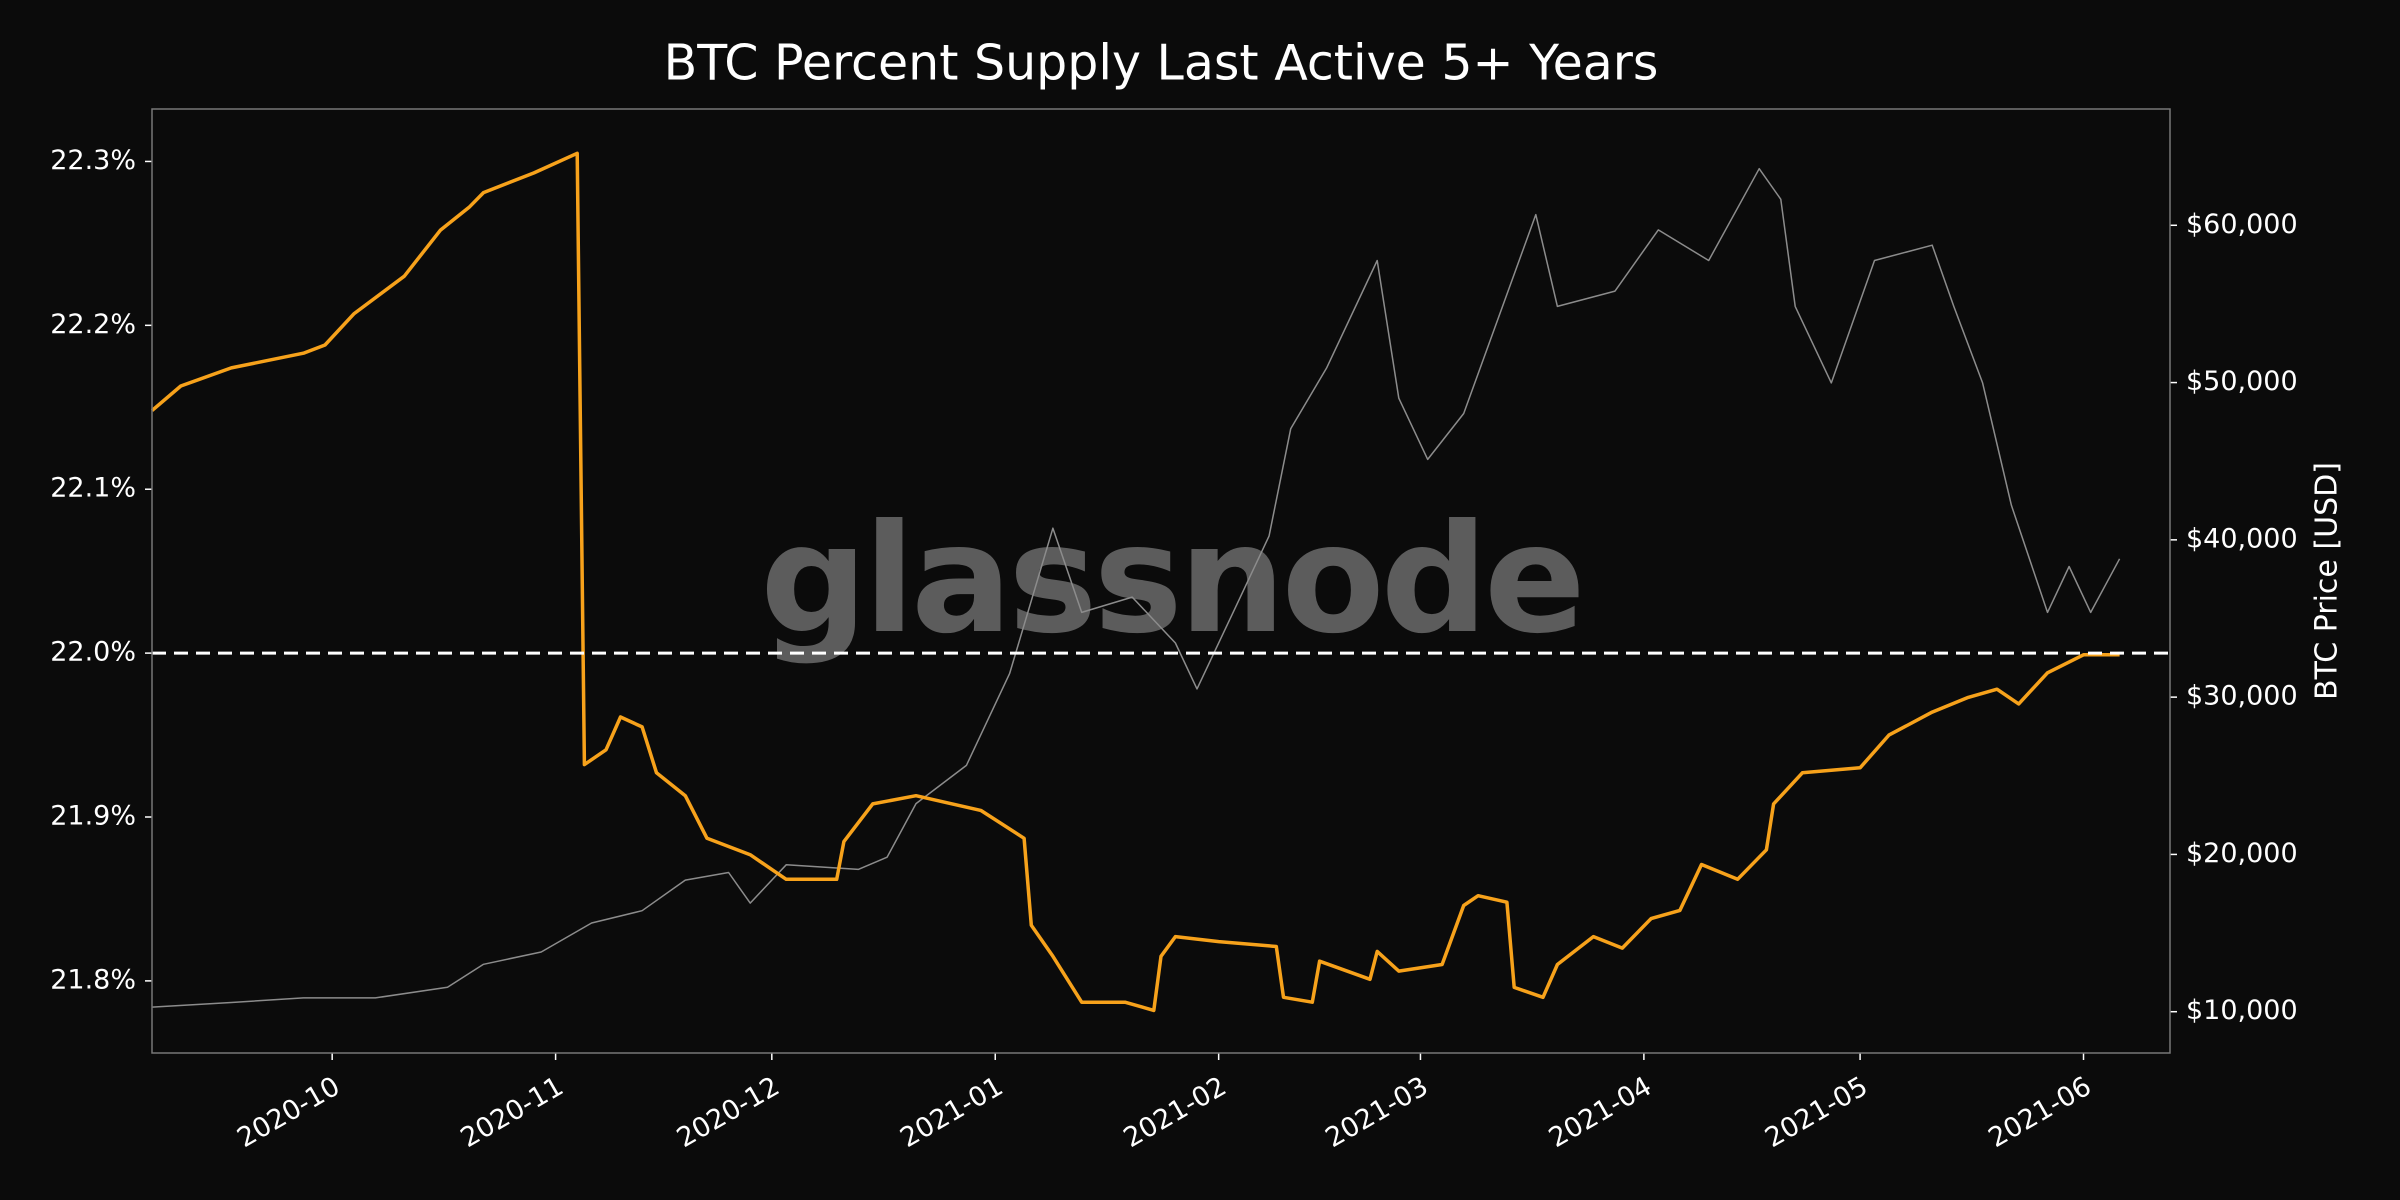  Describe the element at coordinates (2242, 853) in the screenshot. I see `y2-tick-label: $20,000` at that location.